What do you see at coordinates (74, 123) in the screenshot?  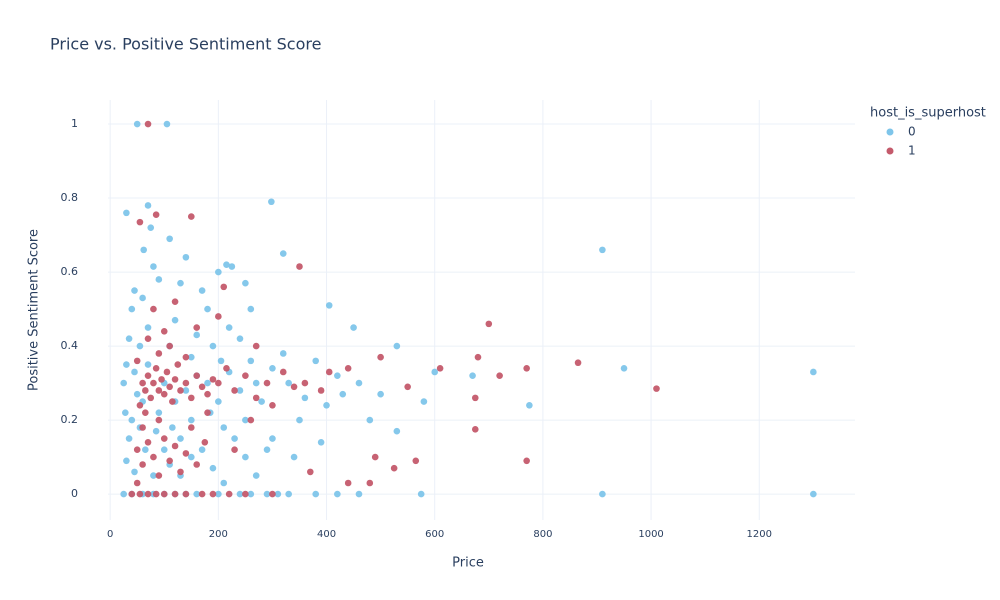 I see `y-tick-label: 1` at bounding box center [74, 123].